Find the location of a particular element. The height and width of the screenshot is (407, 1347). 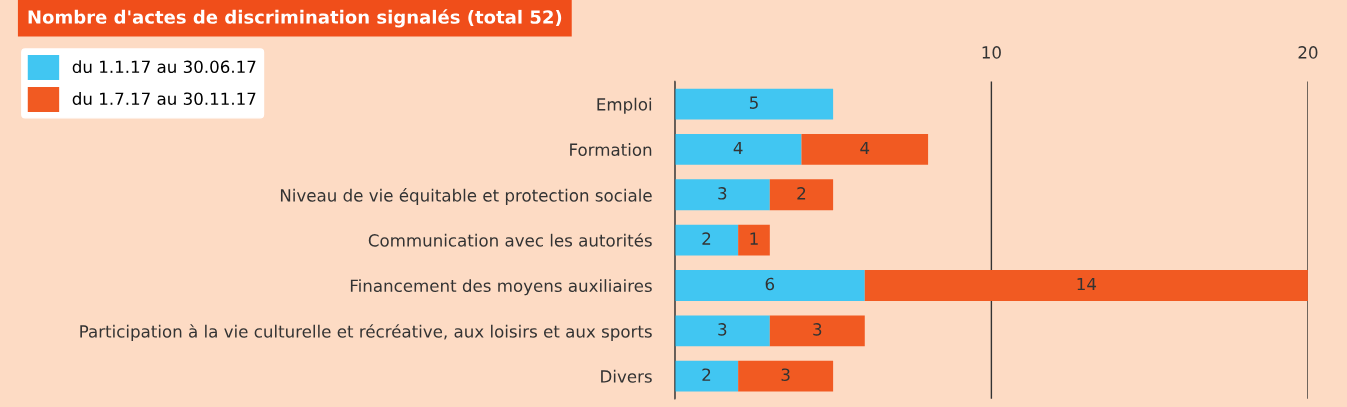

data-label: 6 is located at coordinates (770, 284).